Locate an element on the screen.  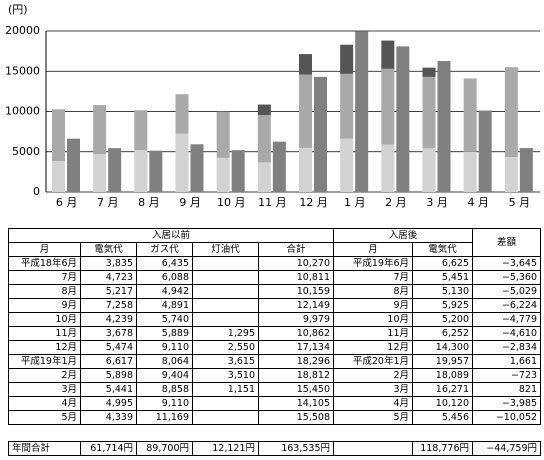
x-tick-label: 6 月 is located at coordinates (67, 202).